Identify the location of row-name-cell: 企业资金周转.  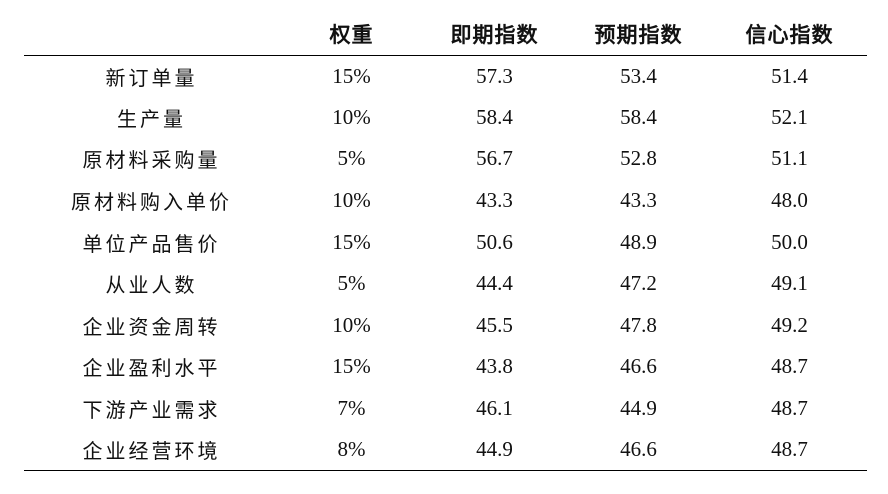
(151, 326).